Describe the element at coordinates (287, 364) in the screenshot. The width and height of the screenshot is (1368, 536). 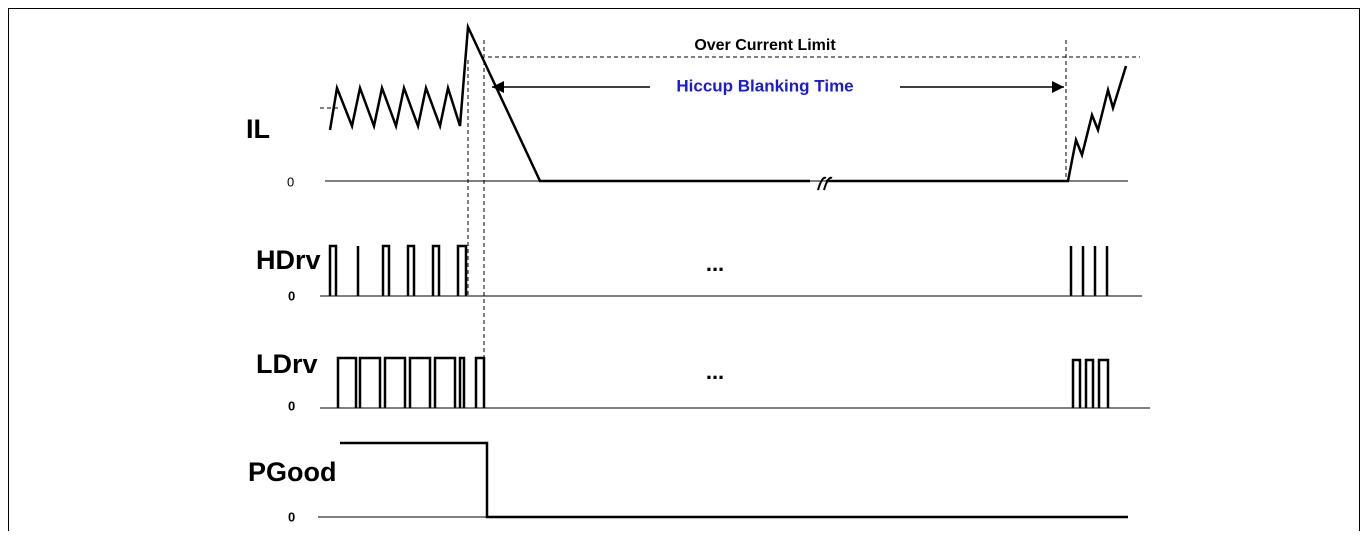
I see `signal-label: LDrv` at that location.